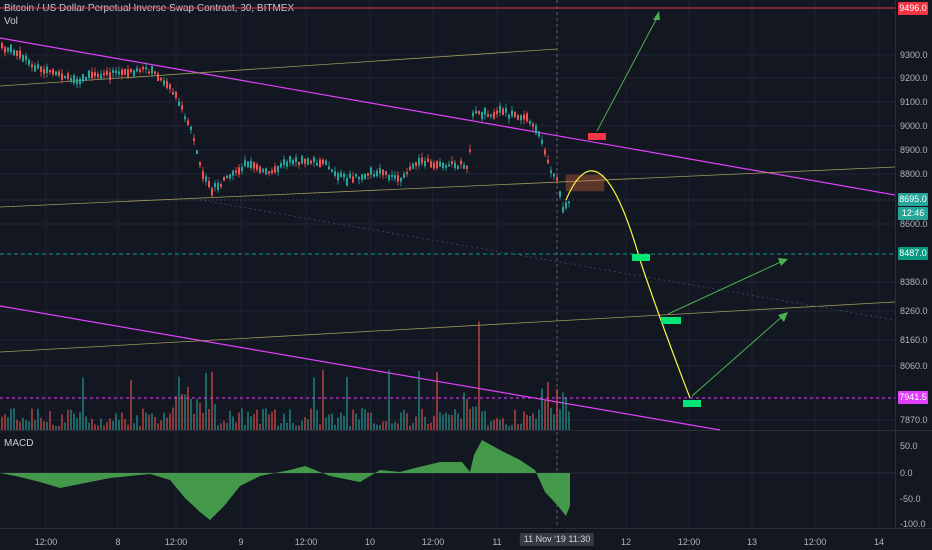 The width and height of the screenshot is (932, 550). Describe the element at coordinates (285, 480) in the screenshot. I see `macd-histogram` at that location.